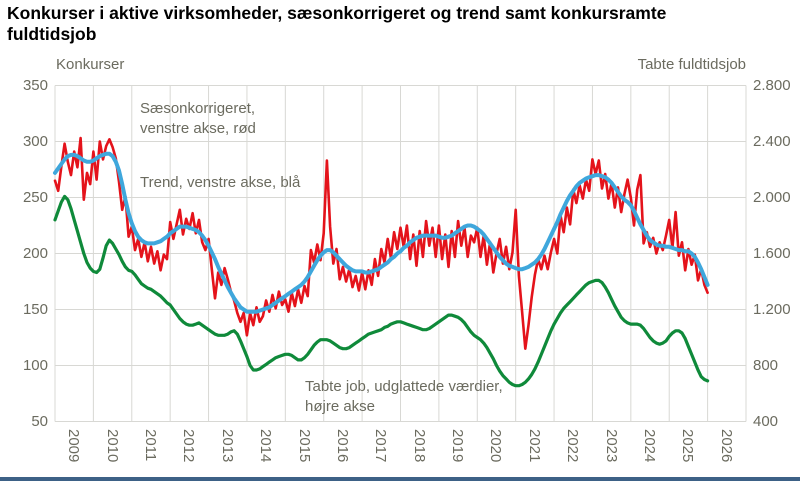 This screenshot has width=800, height=482. What do you see at coordinates (220, 182) in the screenshot?
I see `annotation-trend: Trend, venstre akse, blå` at bounding box center [220, 182].